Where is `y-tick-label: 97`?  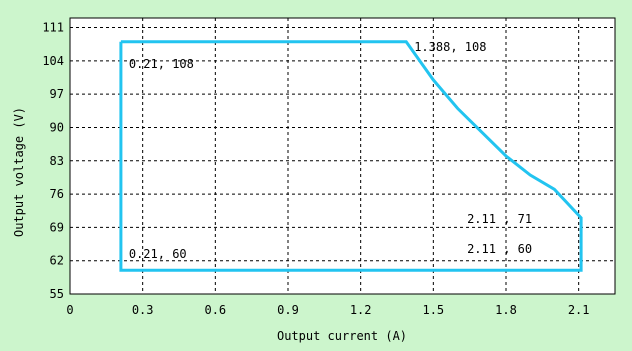
y-tick-label: 97 is located at coordinates (57, 94).